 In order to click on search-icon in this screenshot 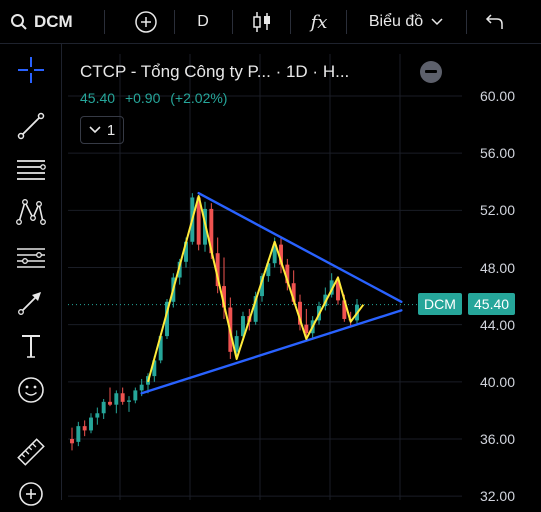, I will do `click(19, 22)`.